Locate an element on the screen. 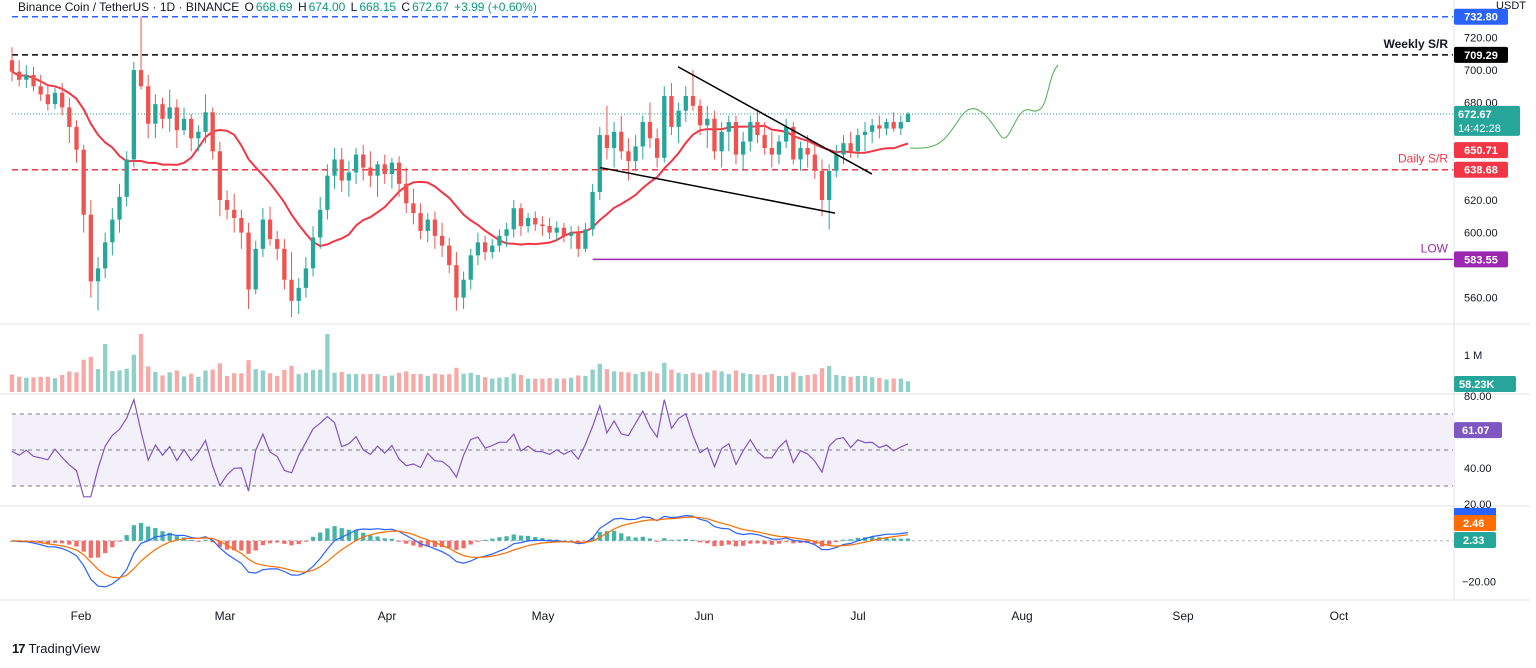 The image size is (1536, 668). last-price-tag-bg is located at coordinates (1487, 120).